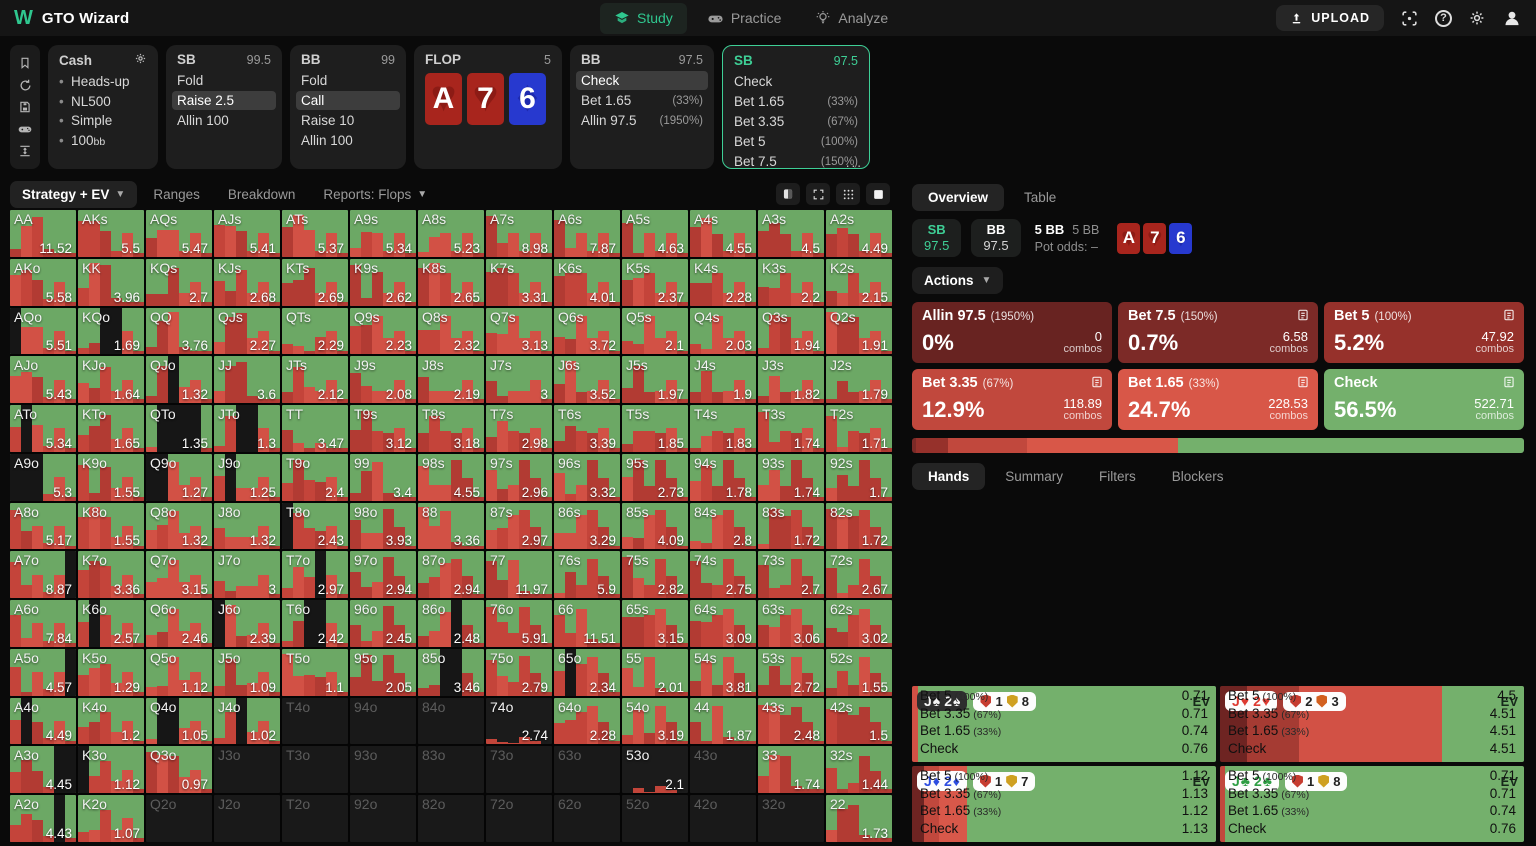 The width and height of the screenshot is (1536, 846). What do you see at coordinates (642, 80) in the screenshot?
I see `action-history-item: Check` at bounding box center [642, 80].